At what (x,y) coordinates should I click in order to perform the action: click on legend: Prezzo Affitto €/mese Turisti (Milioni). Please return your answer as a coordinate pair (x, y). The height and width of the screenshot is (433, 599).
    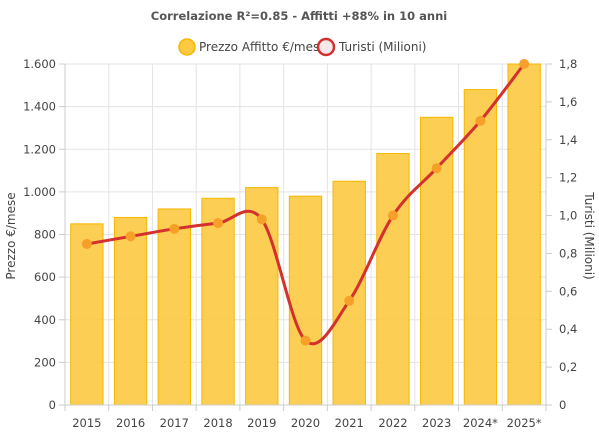
    Looking at the image, I should click on (302, 47).